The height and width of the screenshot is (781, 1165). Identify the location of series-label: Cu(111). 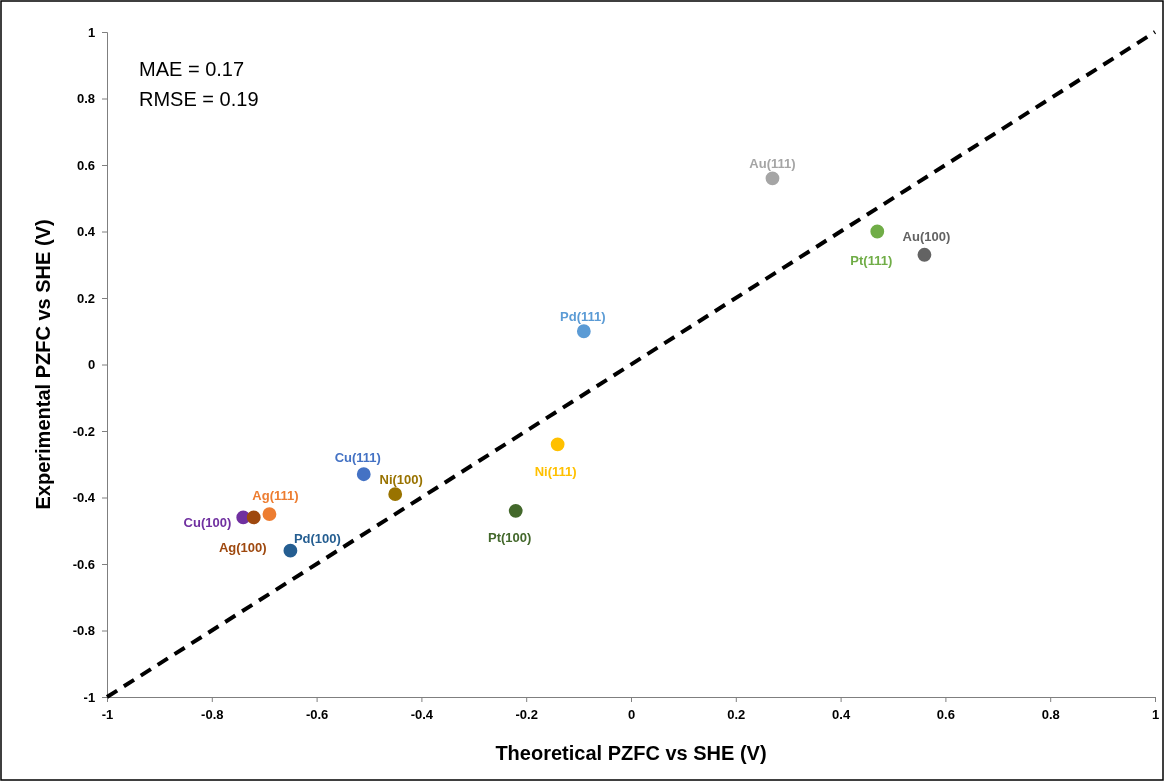
(357, 457).